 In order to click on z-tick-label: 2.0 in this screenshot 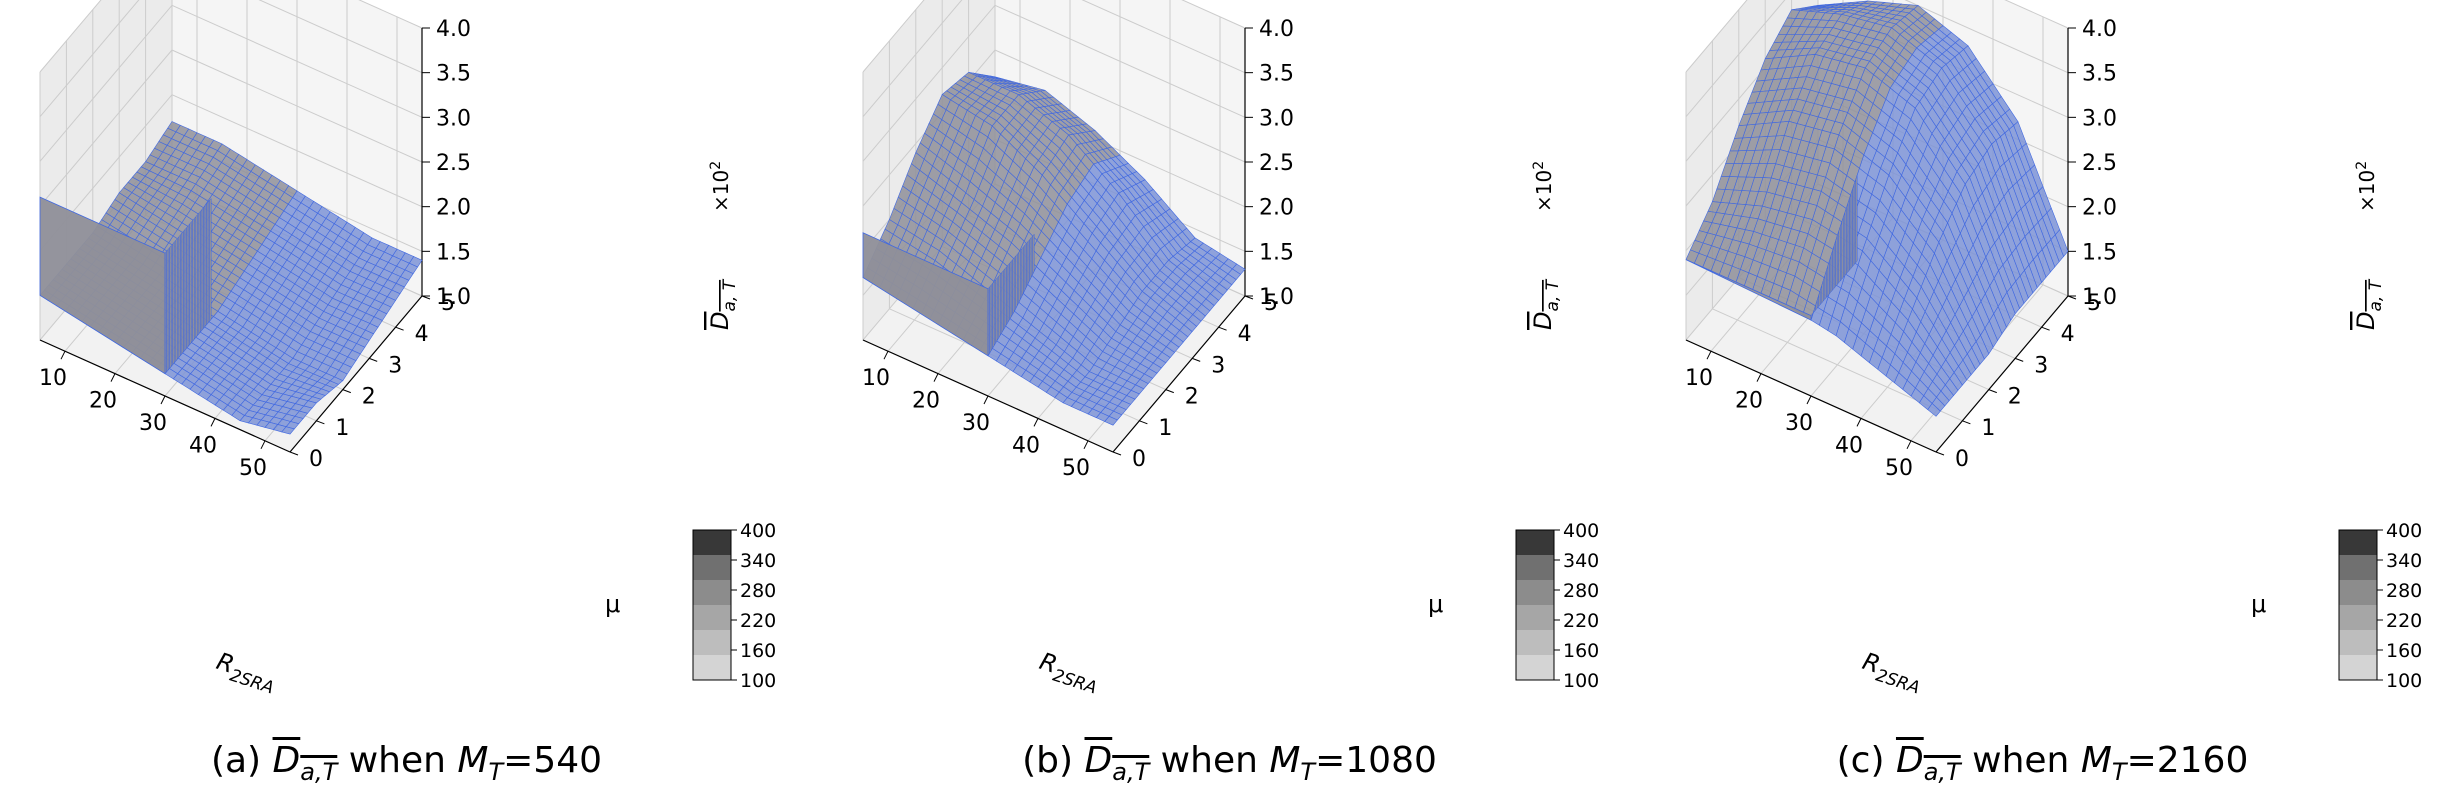, I will do `click(2099, 208)`.